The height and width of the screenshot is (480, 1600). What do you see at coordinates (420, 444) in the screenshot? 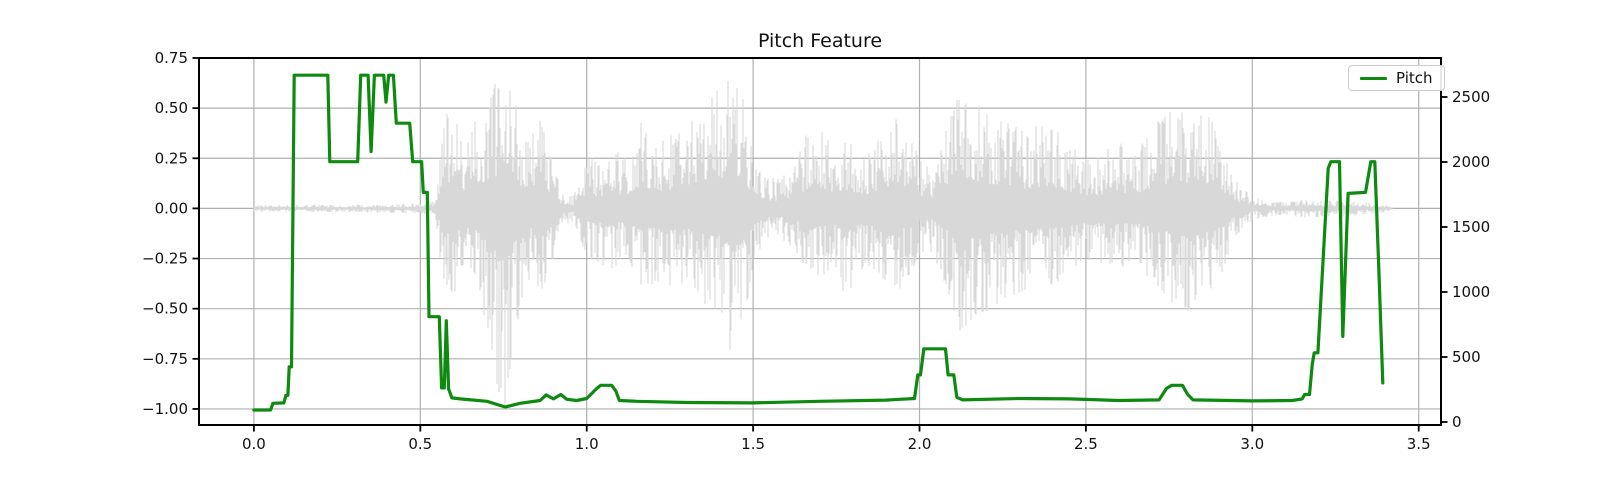
I see `x-tick-label: 0.5` at bounding box center [420, 444].